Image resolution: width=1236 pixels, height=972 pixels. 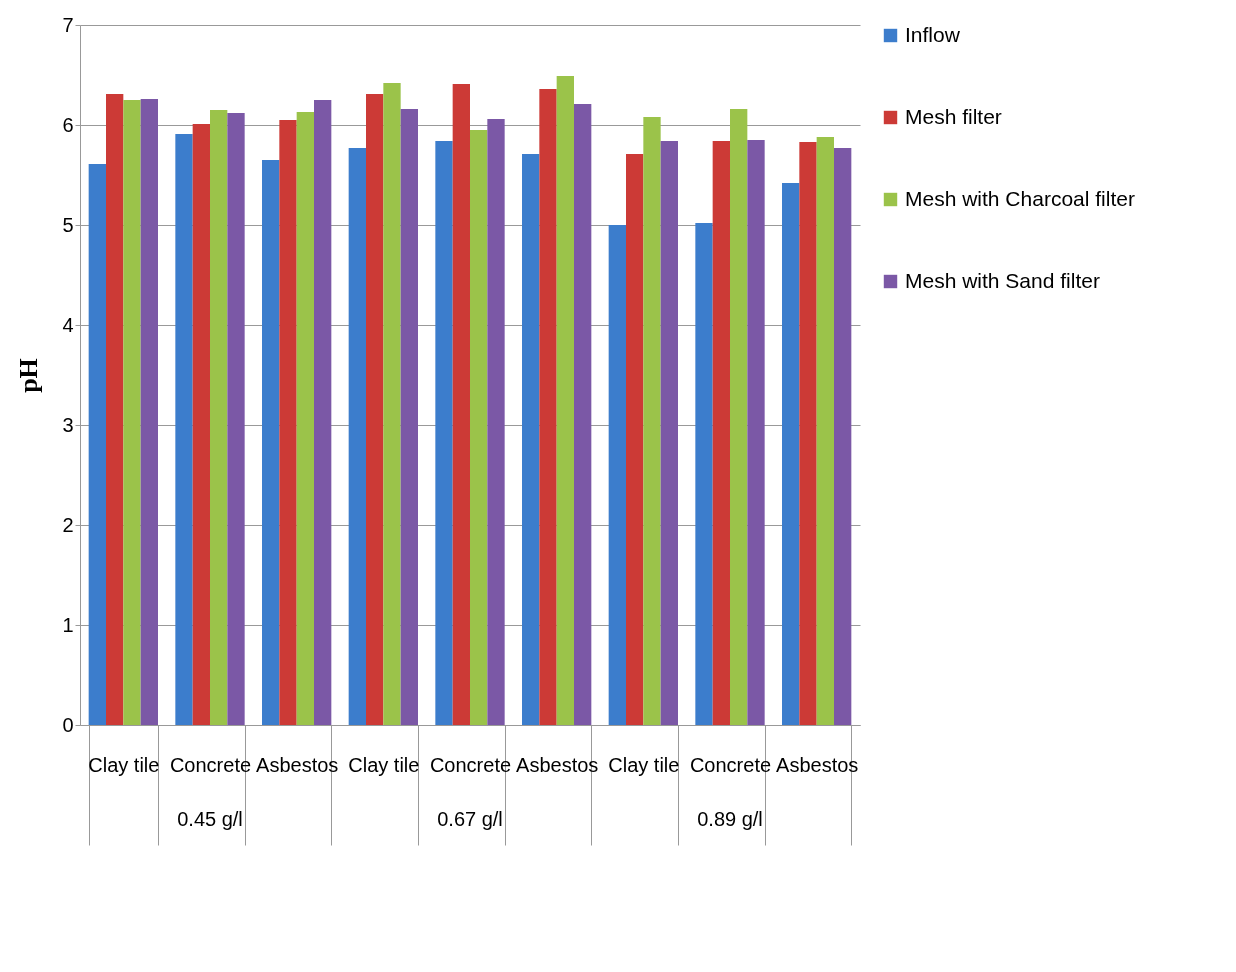 I want to click on y-tick-label: 3, so click(x=68, y=424).